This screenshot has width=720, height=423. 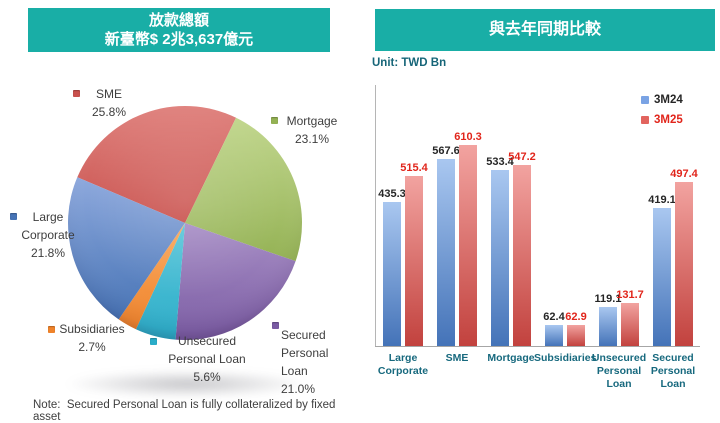 I want to click on category-label-secured-personal-loan: Secured Personal Loan, so click(x=673, y=371).